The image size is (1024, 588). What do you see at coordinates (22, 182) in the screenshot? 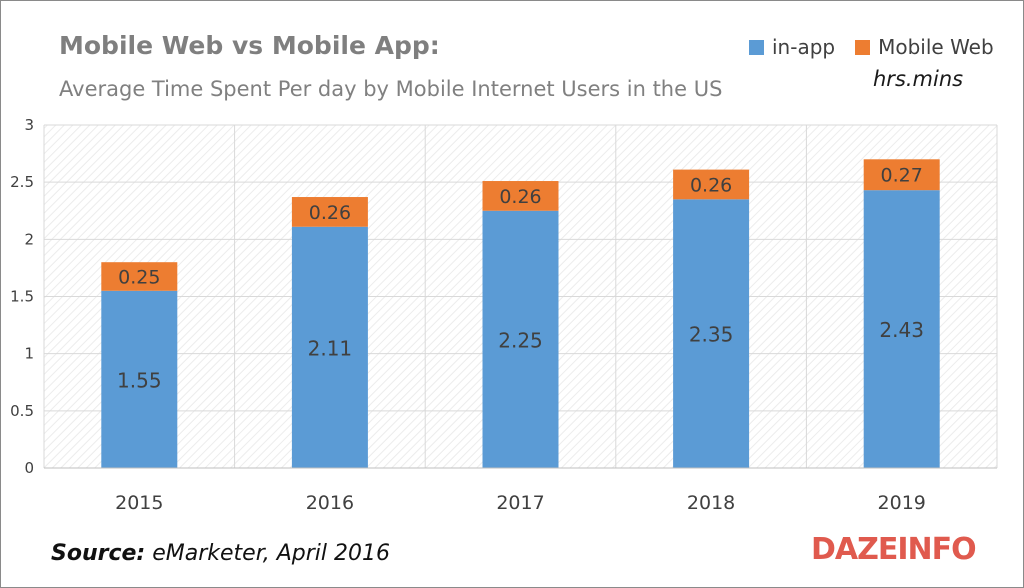
I see `y-tick-label: 2.5` at bounding box center [22, 182].